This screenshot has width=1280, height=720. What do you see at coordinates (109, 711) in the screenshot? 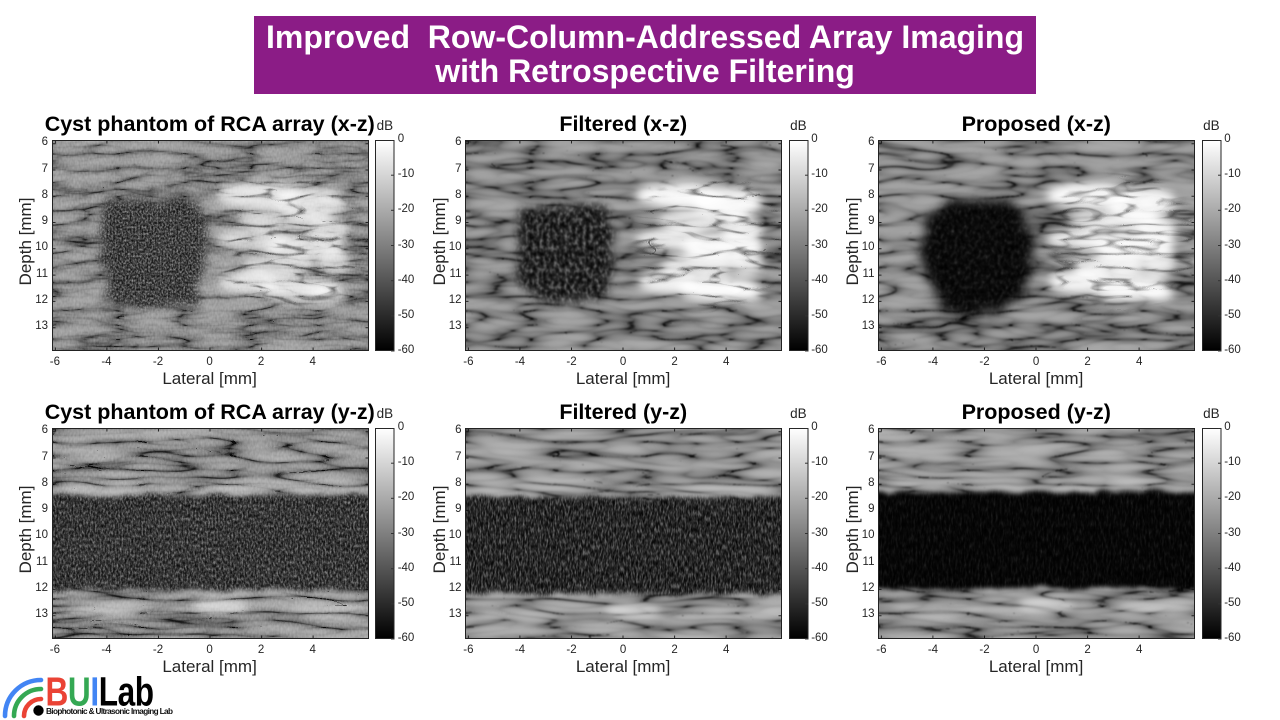
I see `svg-text:Biophotonic & Ultrasonic Imagi: Biophotonic & Ultrasonic Imaging Lab` at bounding box center [109, 711].